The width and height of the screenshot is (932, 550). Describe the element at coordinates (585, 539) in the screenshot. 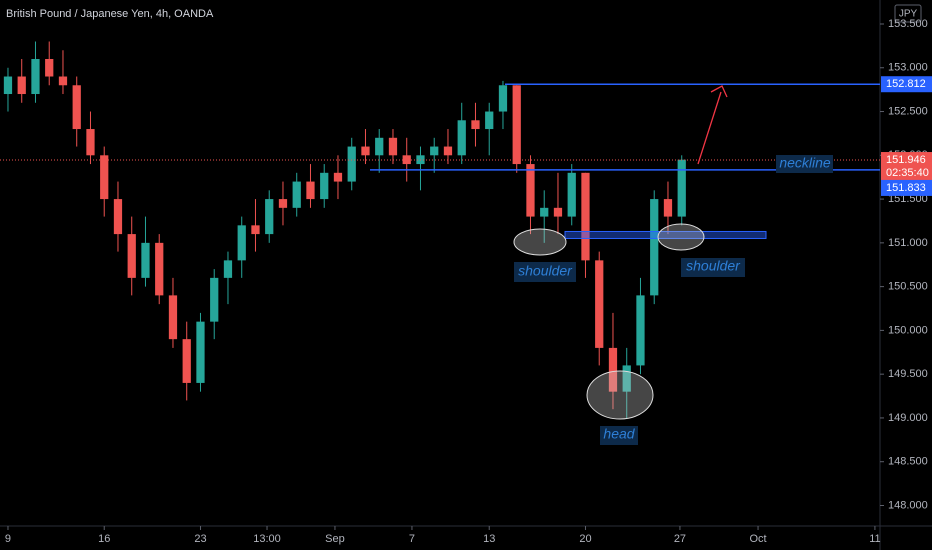

I see `x-tick-label: 20` at that location.